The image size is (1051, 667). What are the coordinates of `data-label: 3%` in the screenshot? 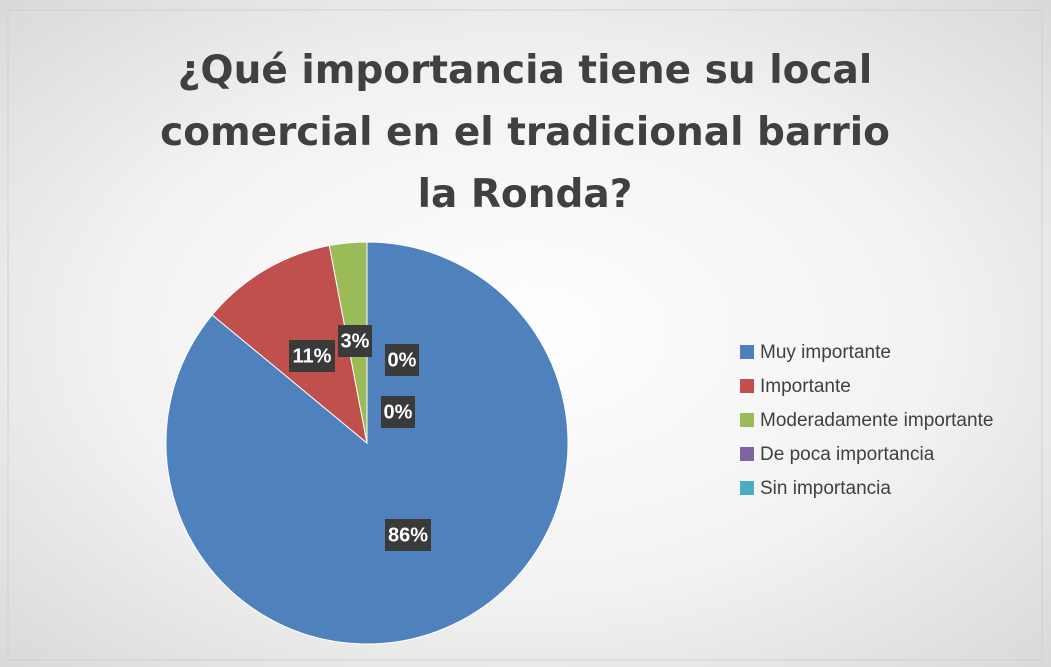 It's located at (355, 341).